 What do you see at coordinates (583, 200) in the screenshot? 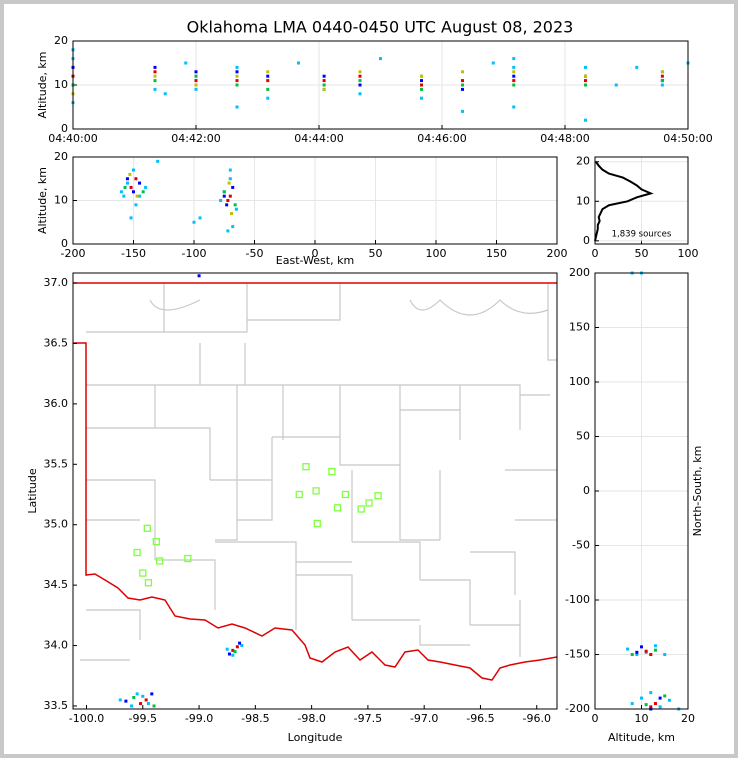
I see `y-tick-label: 10` at bounding box center [583, 200].